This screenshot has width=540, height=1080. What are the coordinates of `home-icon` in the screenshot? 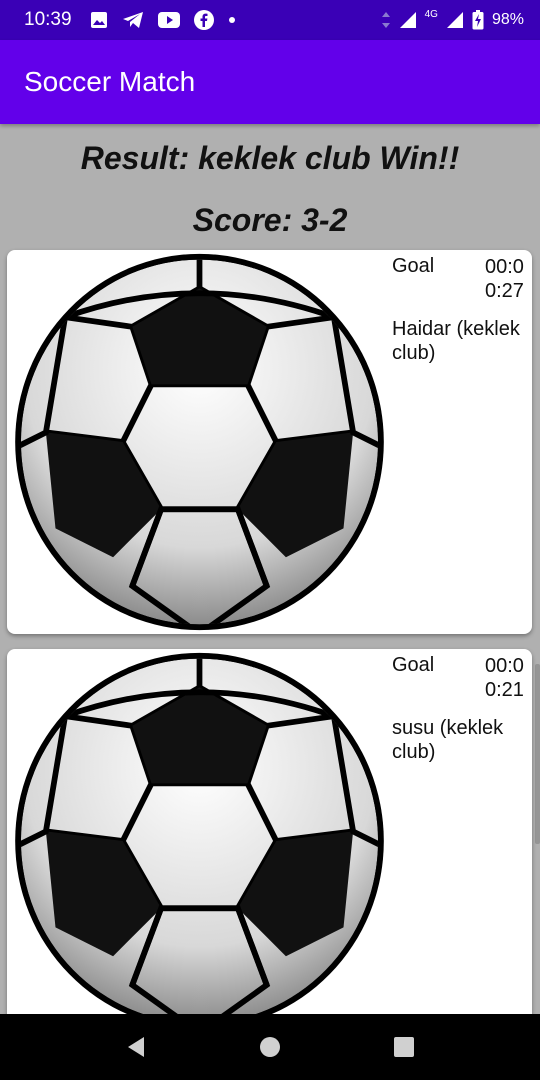 It's located at (270, 1047).